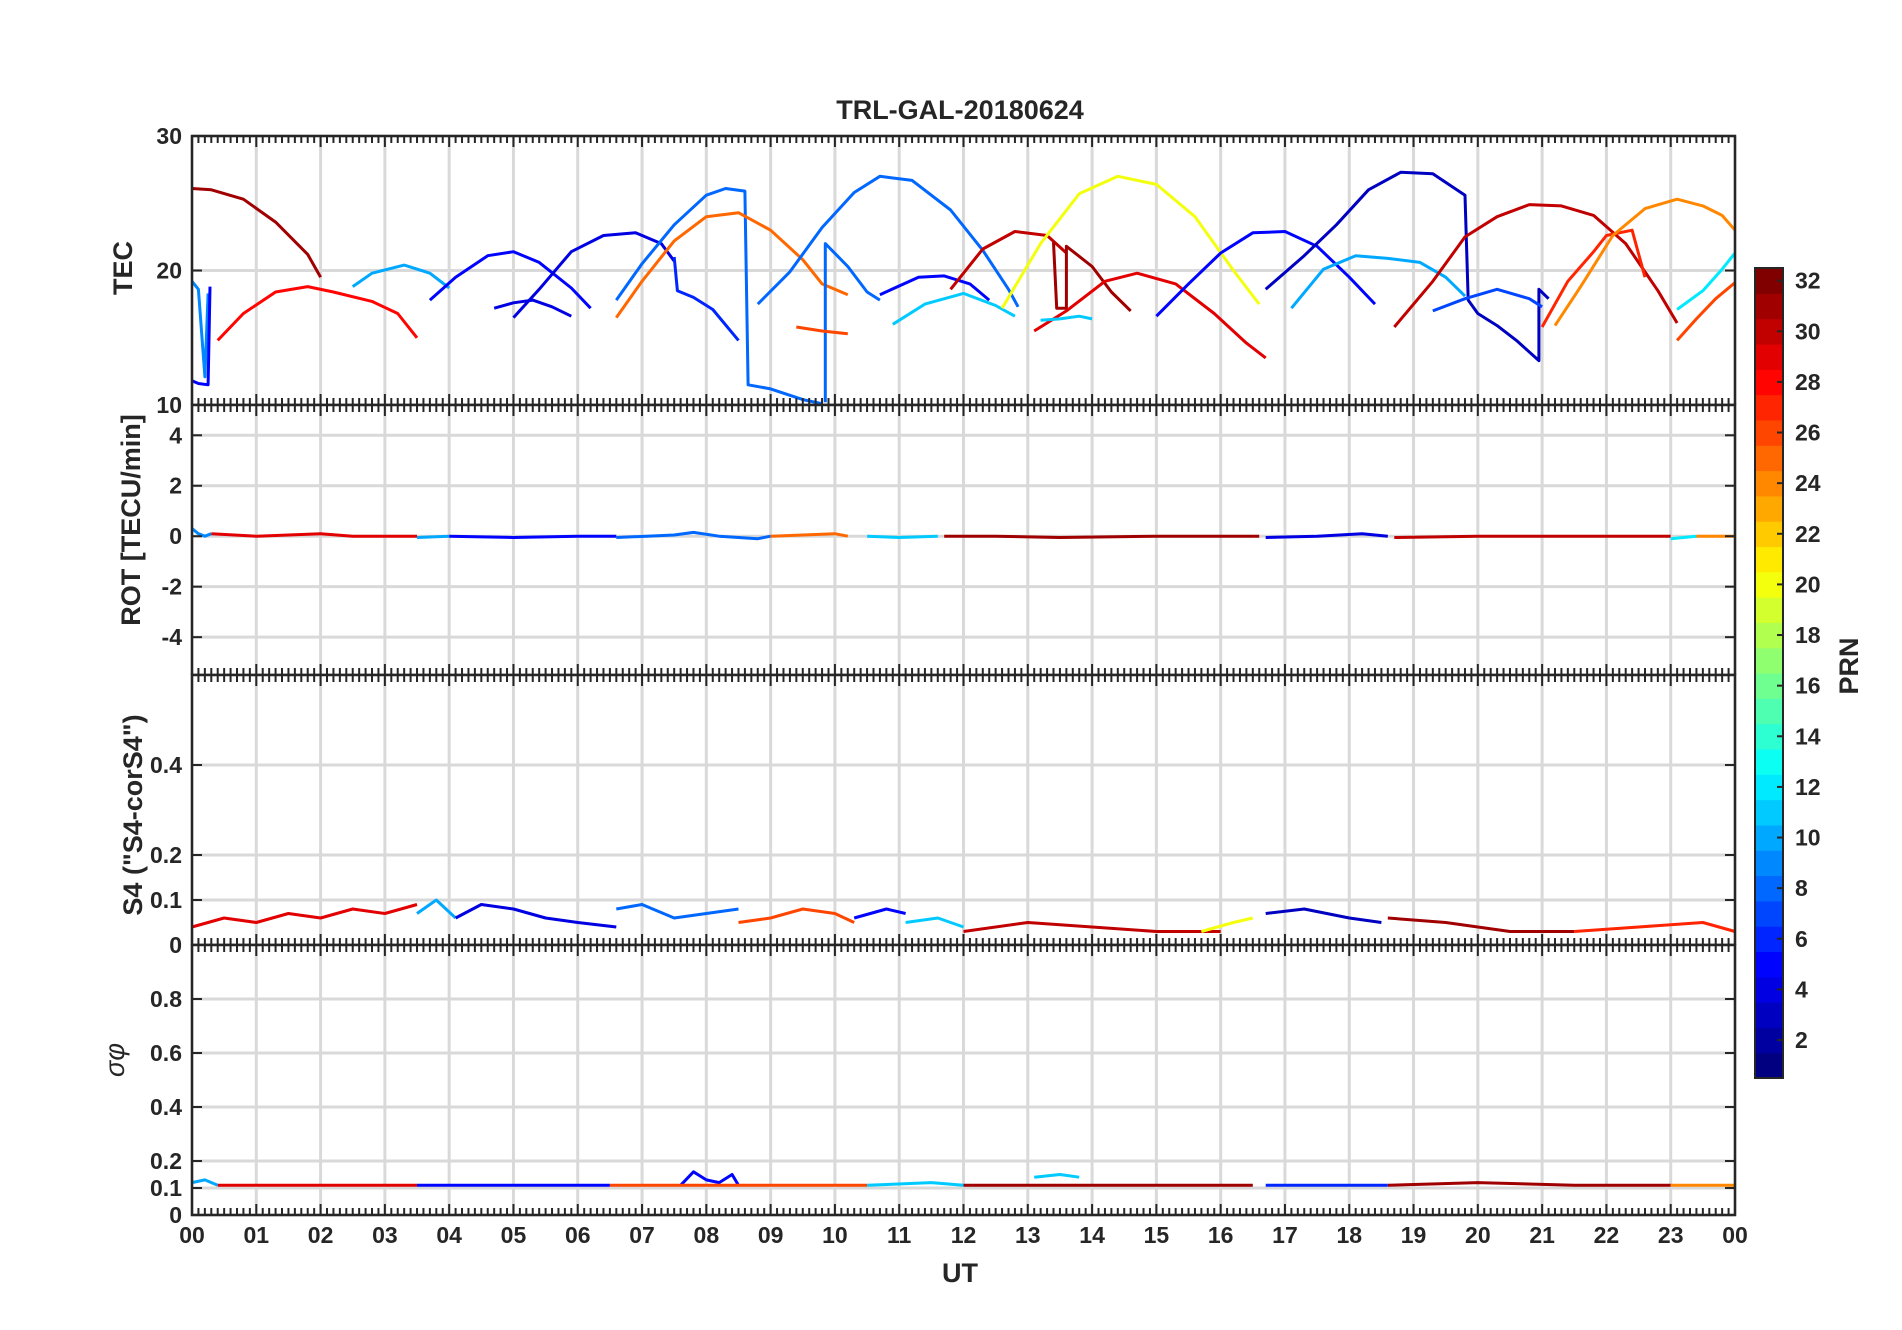 The image size is (1902, 1330). Describe the element at coordinates (960, 1273) in the screenshot. I see `x-axis-label: UT` at that location.